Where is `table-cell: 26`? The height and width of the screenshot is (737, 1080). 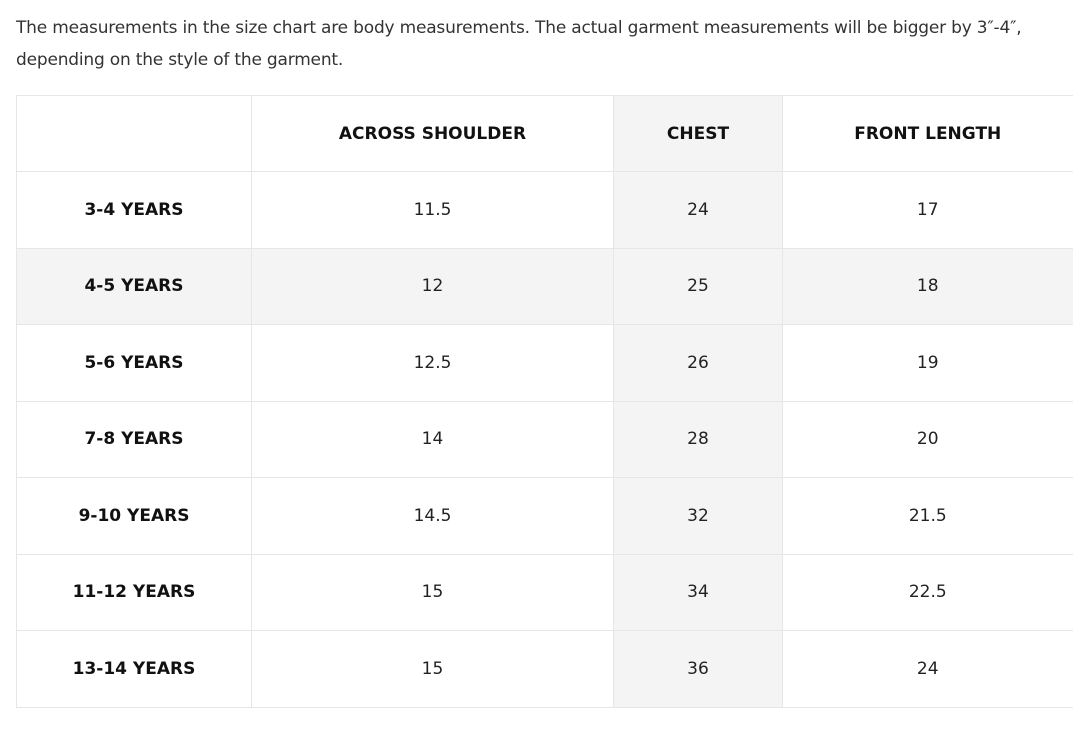
table-cell: 26 is located at coordinates (698, 363).